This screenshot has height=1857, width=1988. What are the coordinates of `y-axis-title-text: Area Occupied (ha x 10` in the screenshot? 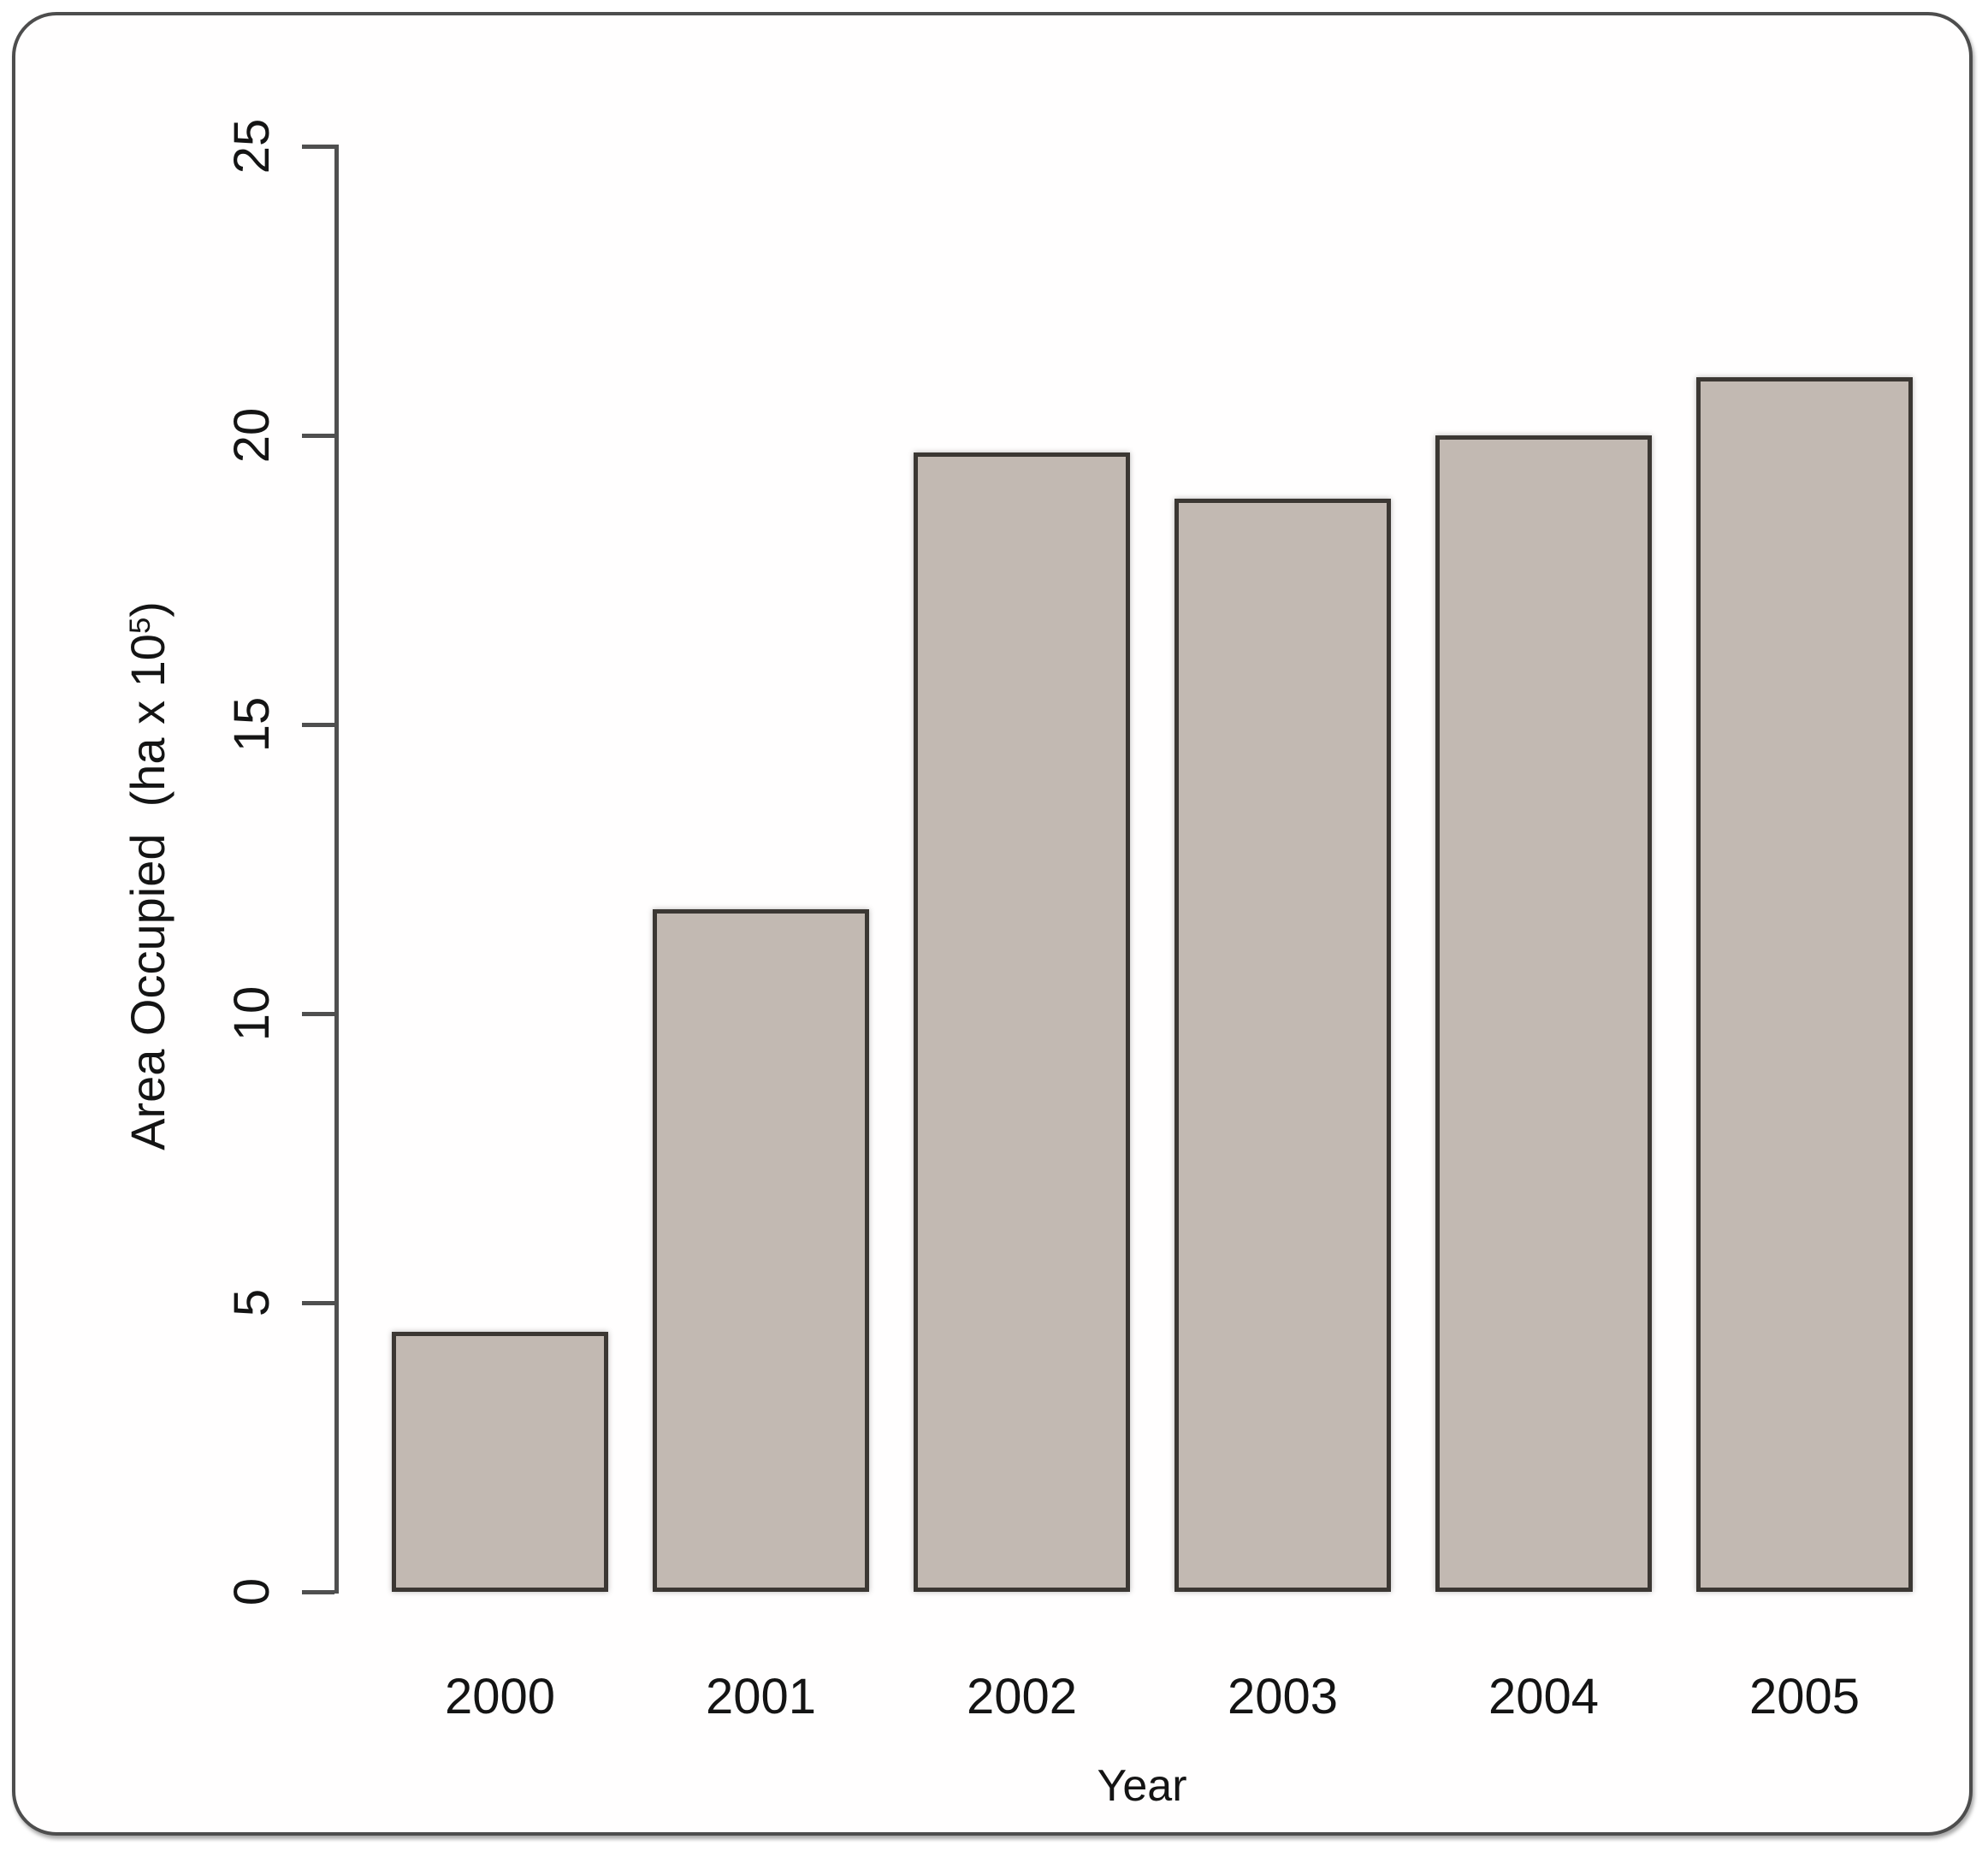 It's located at (148, 892).